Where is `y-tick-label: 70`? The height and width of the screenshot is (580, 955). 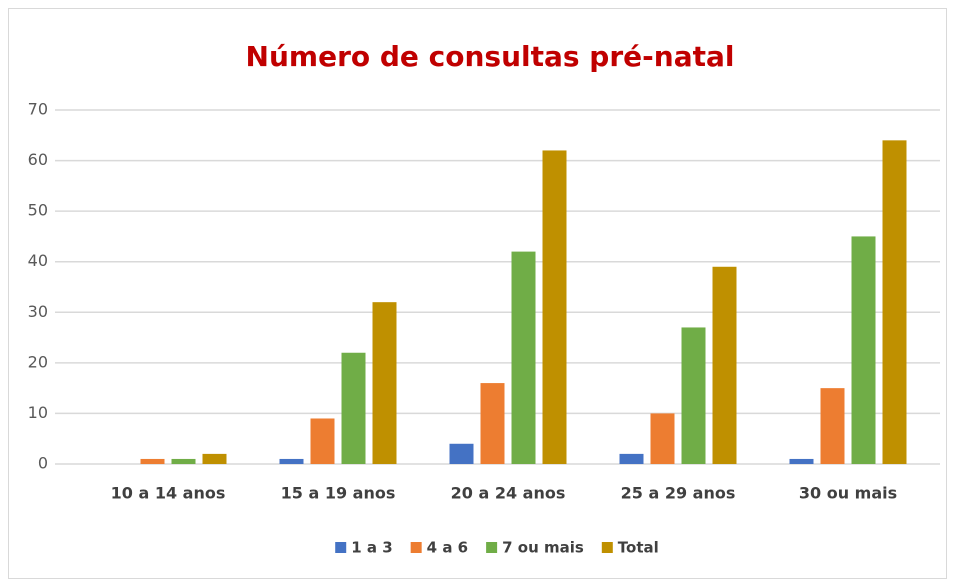
y-tick-label: 70 is located at coordinates (38, 109).